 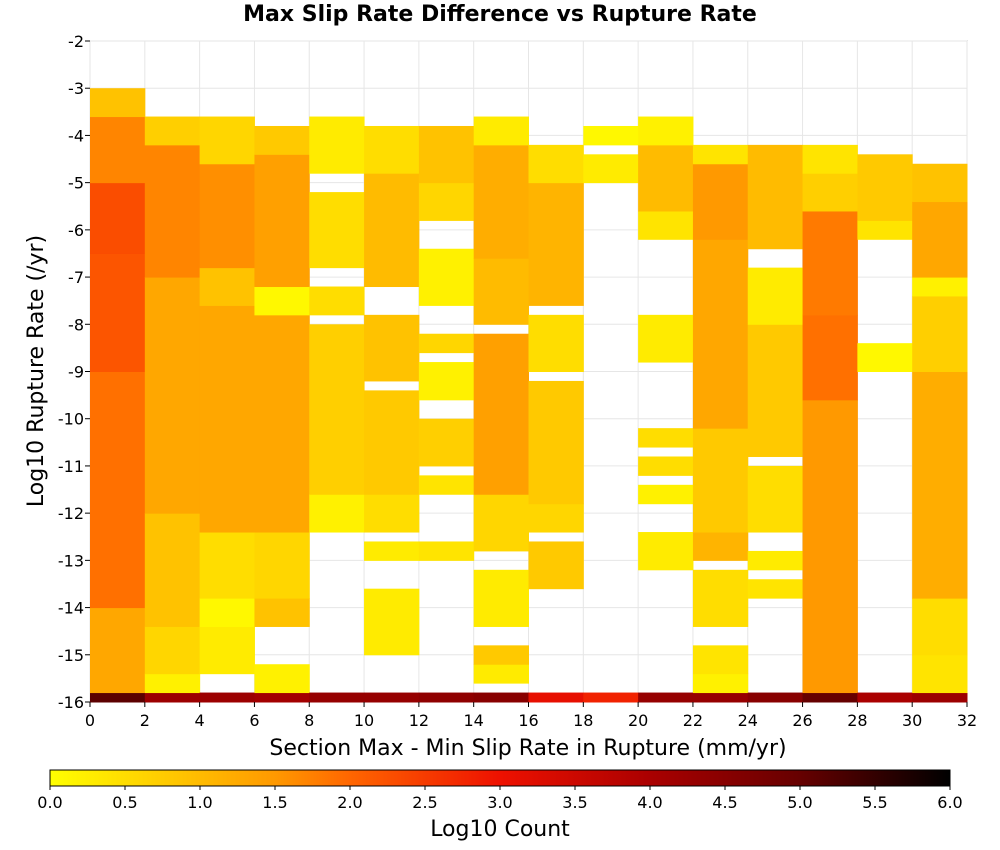 I want to click on x-tick-label: 6, so click(x=254, y=720).